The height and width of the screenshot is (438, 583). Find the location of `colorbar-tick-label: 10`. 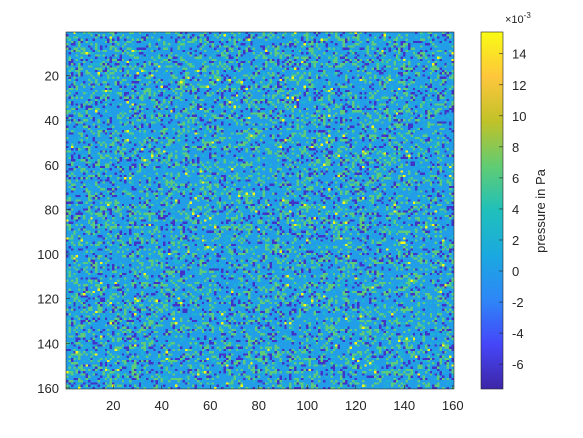

colorbar-tick-label: 10 is located at coordinates (519, 116).